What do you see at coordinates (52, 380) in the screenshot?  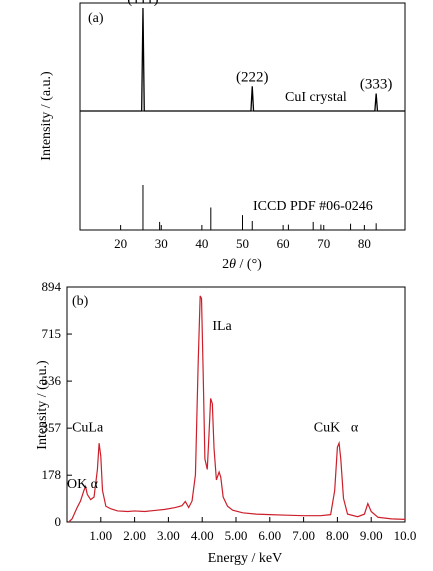 I see `ytick-label: 536` at bounding box center [52, 380].